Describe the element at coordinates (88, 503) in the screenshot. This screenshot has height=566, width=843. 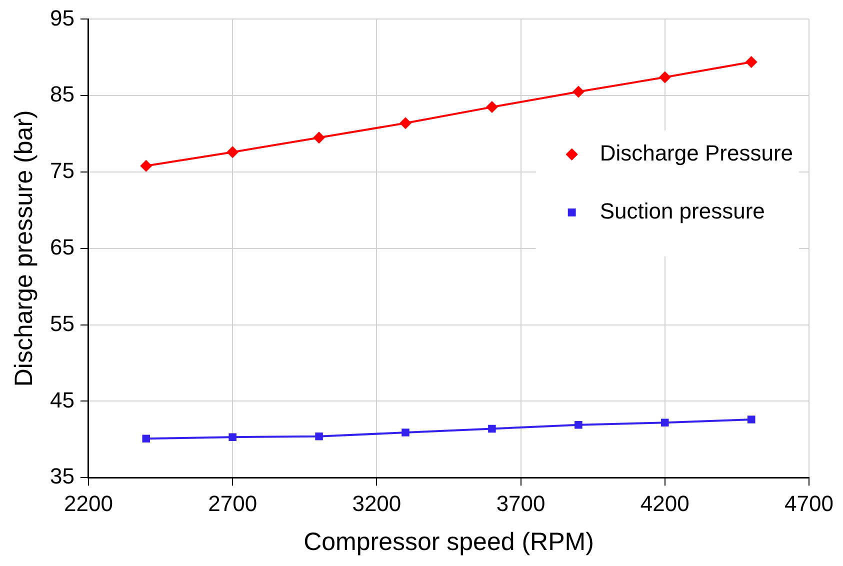
I see `x-tick-label: 2200` at that location.